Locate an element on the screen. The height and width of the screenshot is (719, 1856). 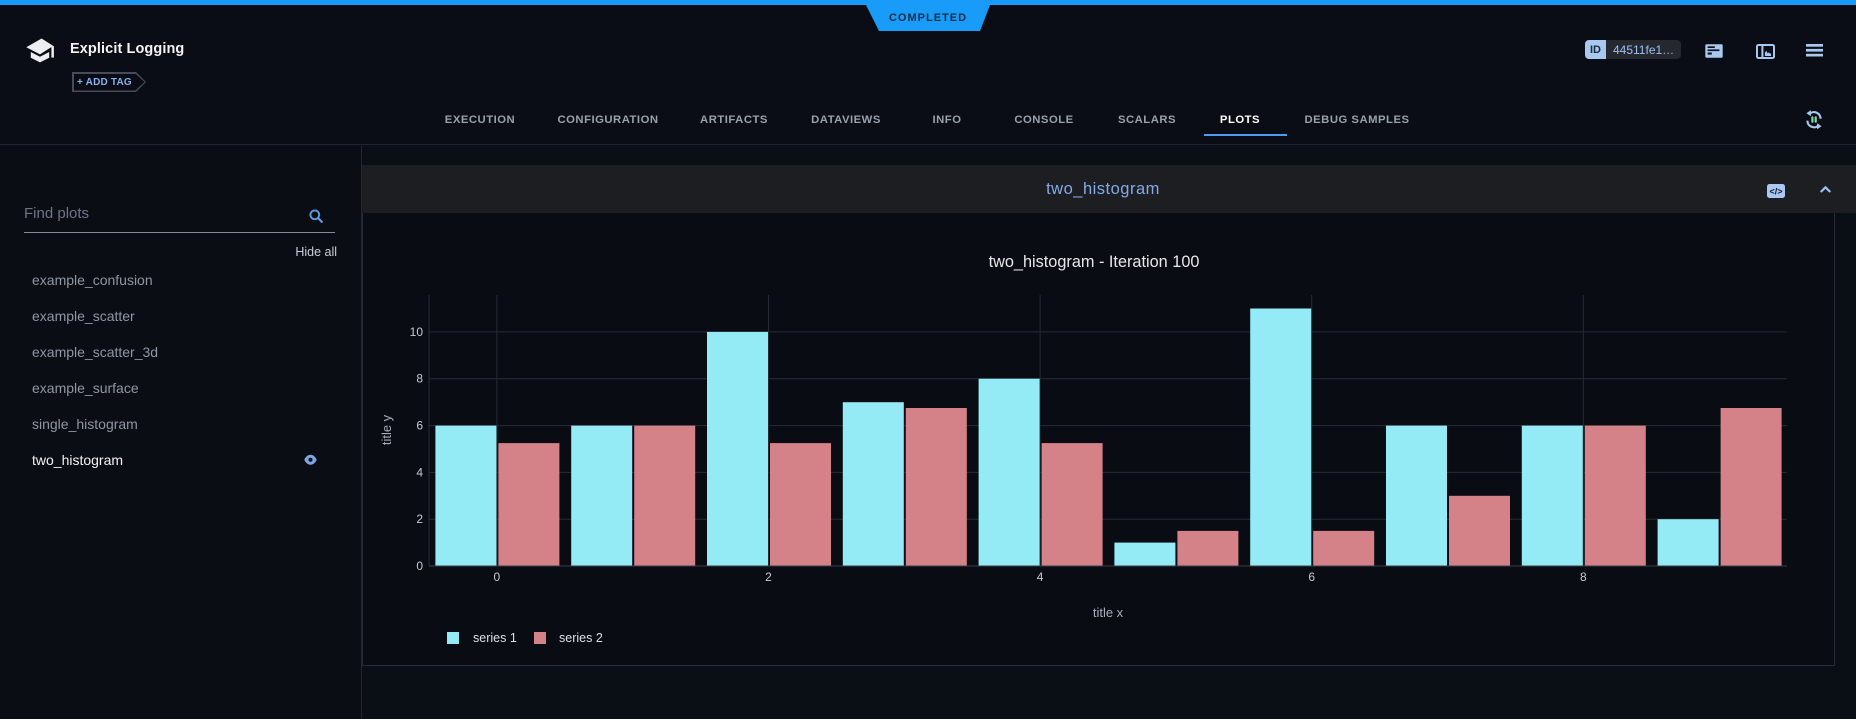
svg-text: 10 is located at coordinates (417, 332).